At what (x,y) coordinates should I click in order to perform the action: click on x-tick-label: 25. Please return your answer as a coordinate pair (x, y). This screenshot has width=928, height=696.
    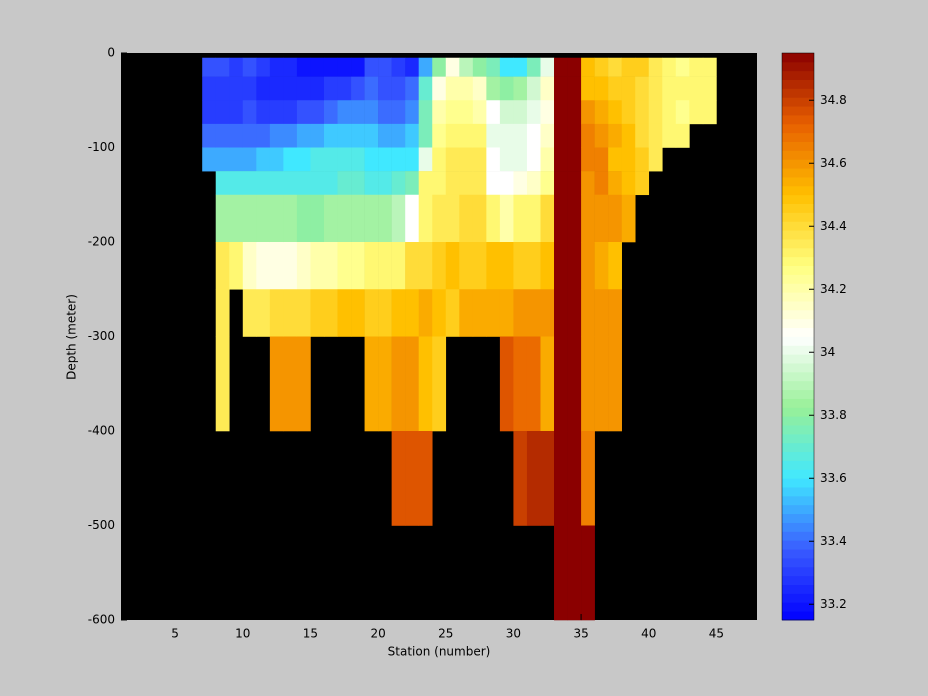
    Looking at the image, I should click on (445, 634).